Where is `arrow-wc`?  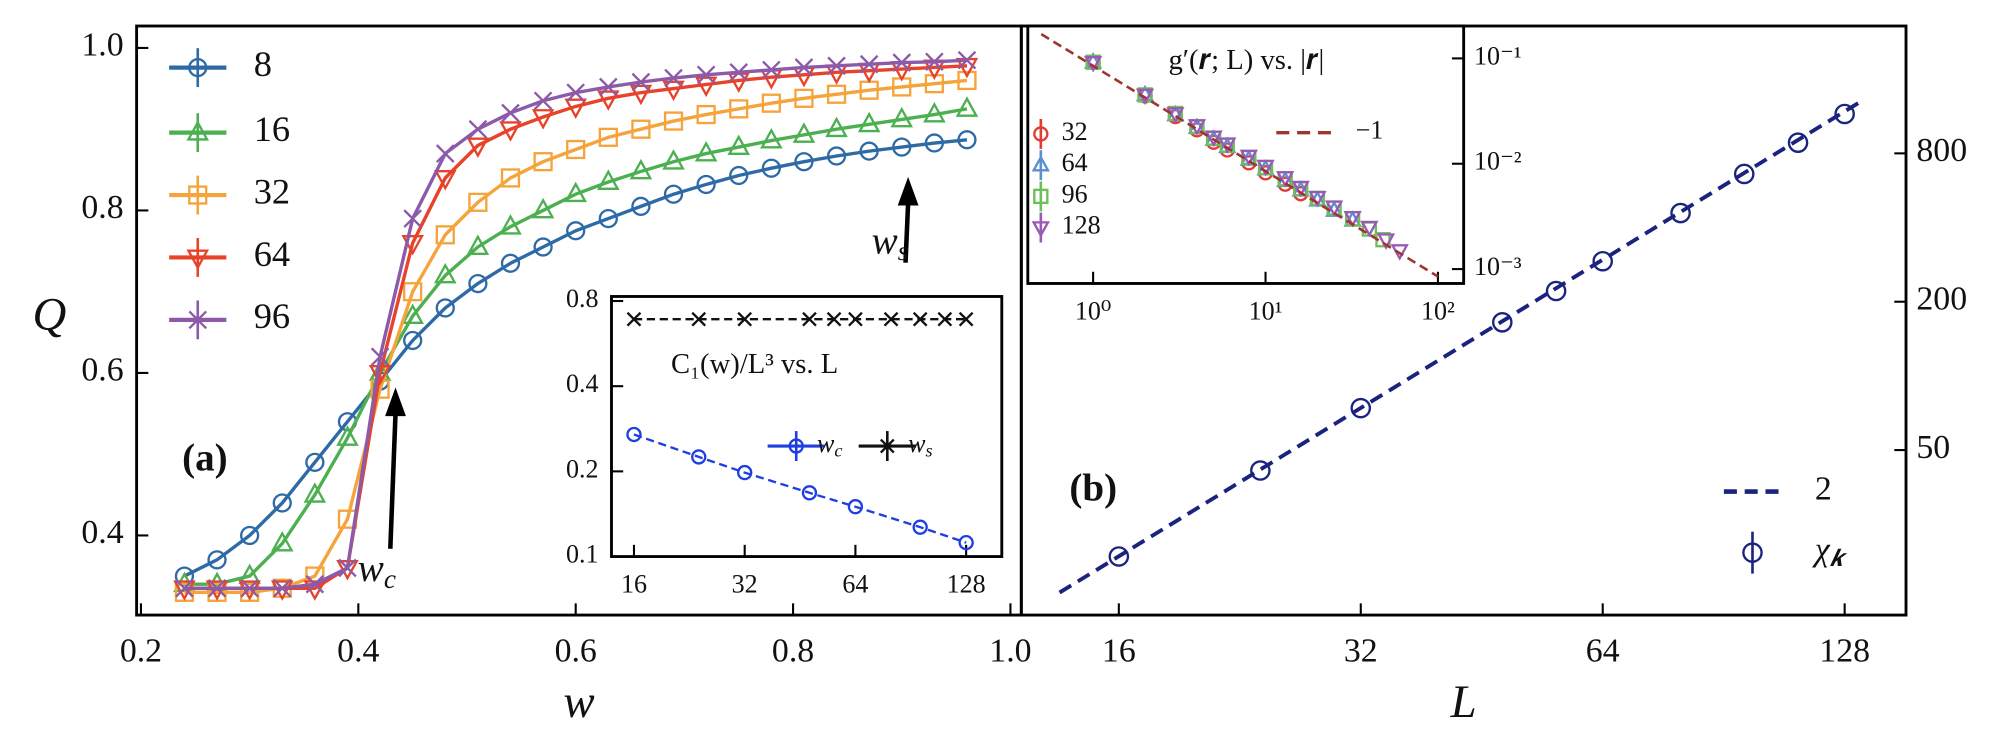
arrow-wc is located at coordinates (393, 481).